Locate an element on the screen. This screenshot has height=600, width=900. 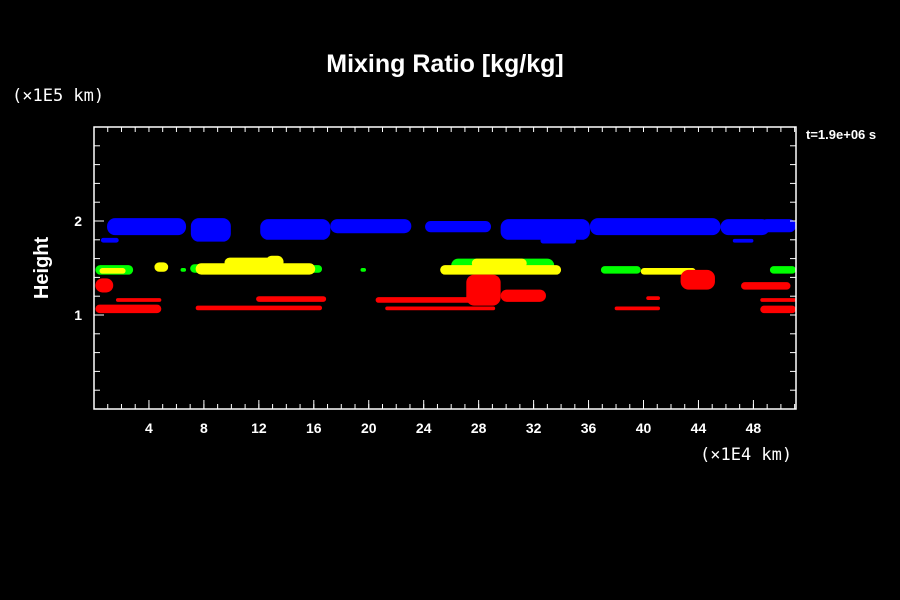
x-tick-label: 28 is located at coordinates (479, 428).